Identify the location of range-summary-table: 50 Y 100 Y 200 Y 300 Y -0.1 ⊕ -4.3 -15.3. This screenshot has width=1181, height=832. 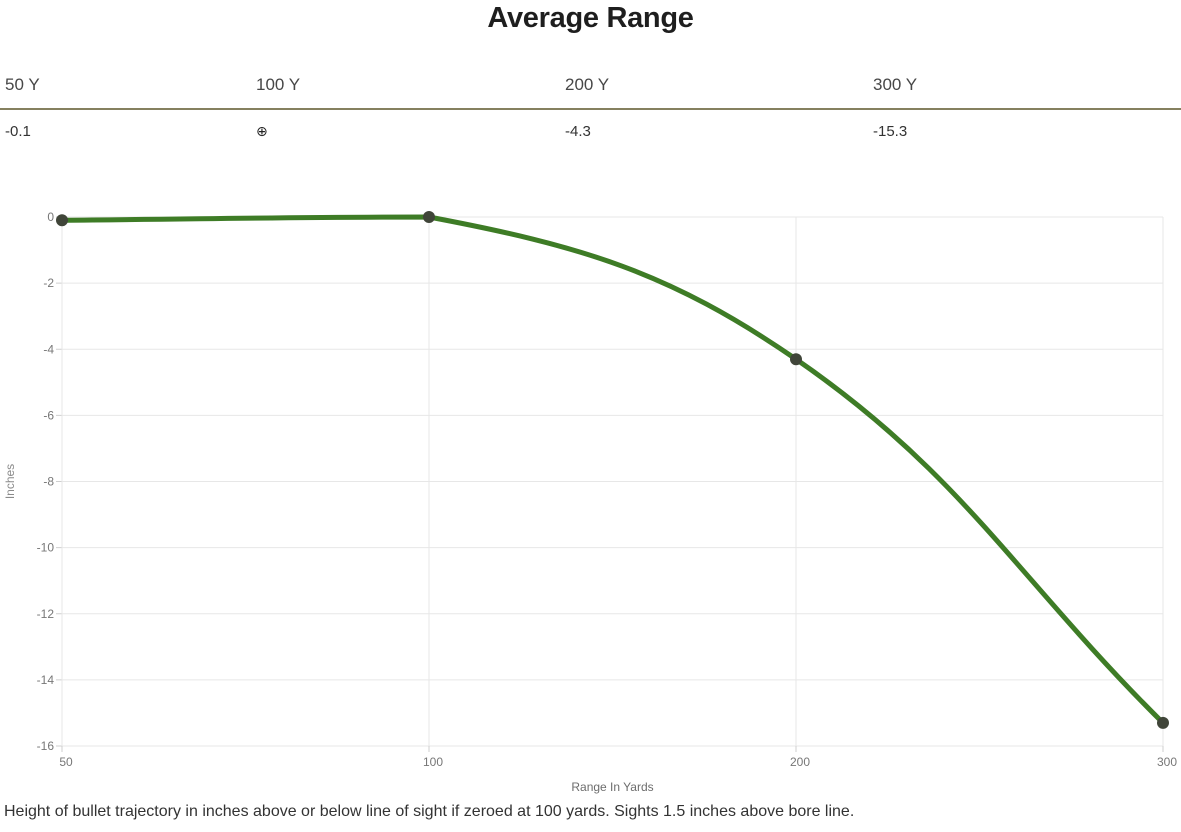
(590, 107).